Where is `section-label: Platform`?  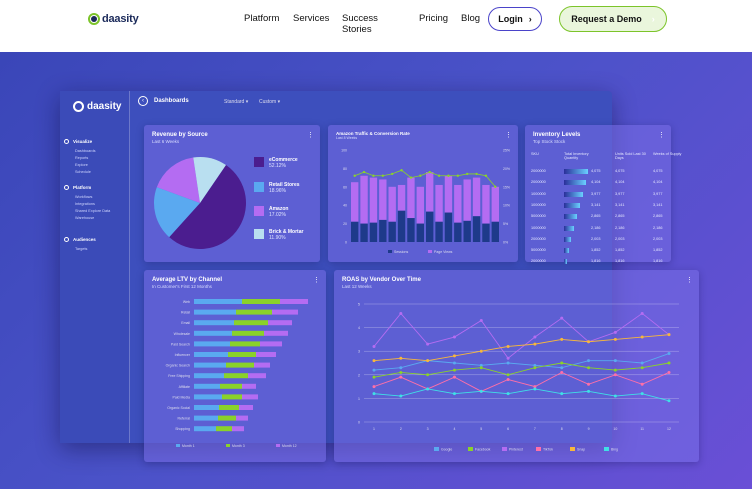
section-label: Platform is located at coordinates (82, 187).